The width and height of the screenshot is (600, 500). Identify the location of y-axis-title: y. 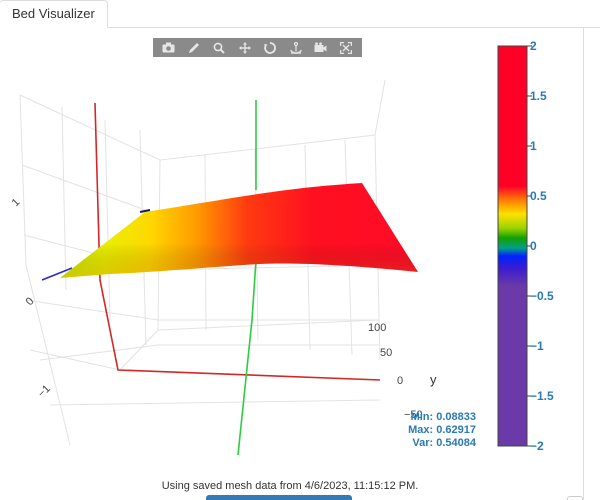
(433, 379).